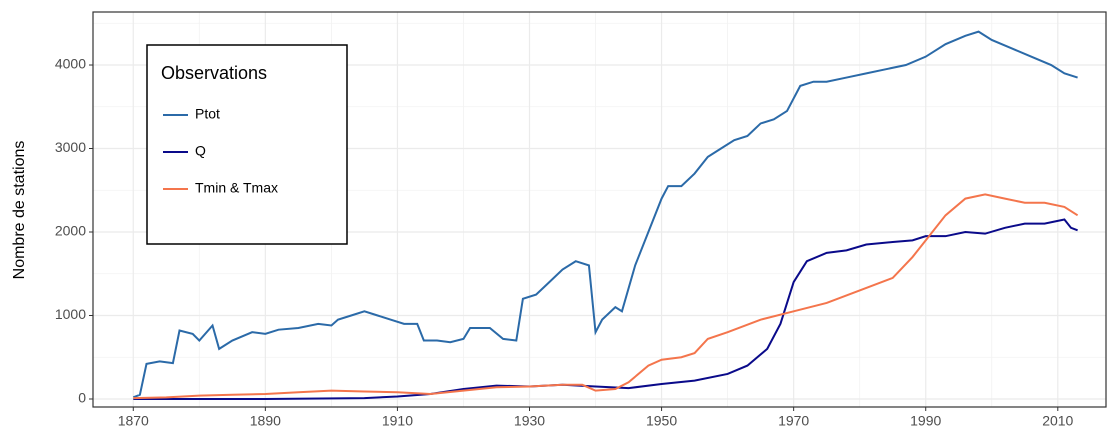 The height and width of the screenshot is (448, 1118). Describe the element at coordinates (661, 421) in the screenshot. I see `x-tick-label: 1950` at that location.